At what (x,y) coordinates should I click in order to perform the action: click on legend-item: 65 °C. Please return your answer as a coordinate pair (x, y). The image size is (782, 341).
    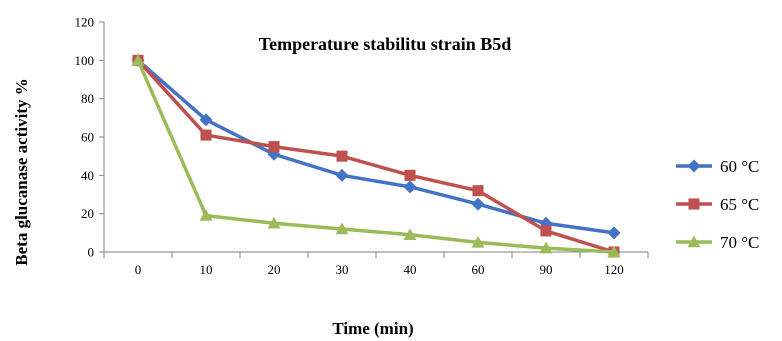
    Looking at the image, I should click on (717, 204).